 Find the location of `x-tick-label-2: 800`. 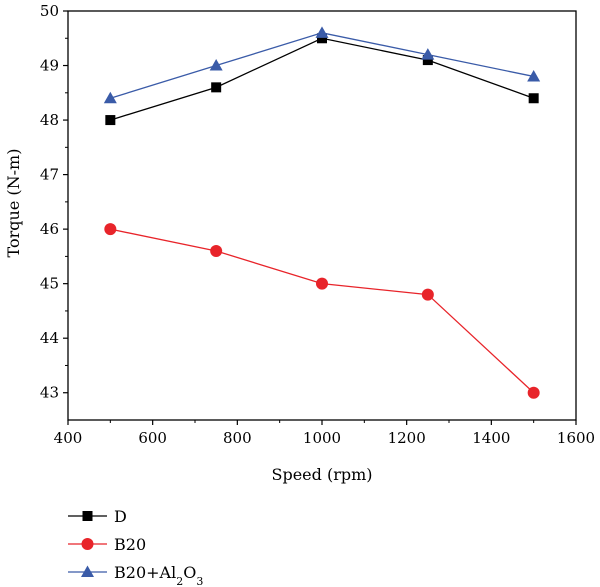

x-tick-label-2: 800 is located at coordinates (237, 438).